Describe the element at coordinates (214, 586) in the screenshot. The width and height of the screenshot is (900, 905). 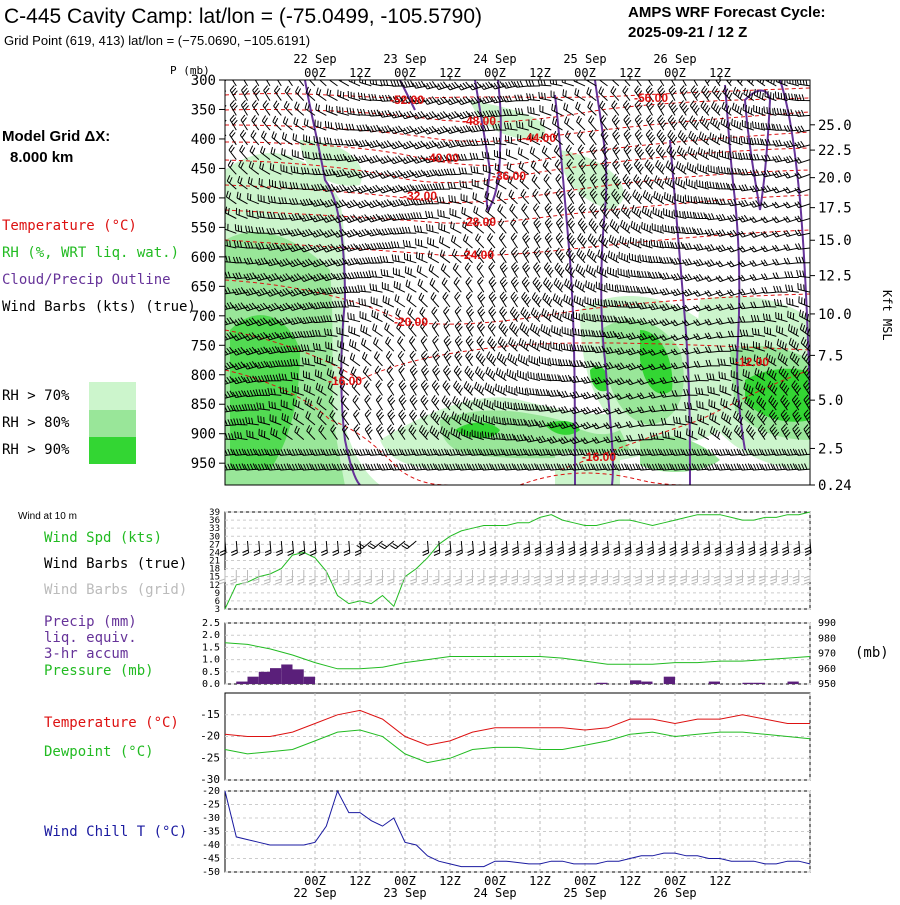
I see `panel-tick-label: 12` at that location.